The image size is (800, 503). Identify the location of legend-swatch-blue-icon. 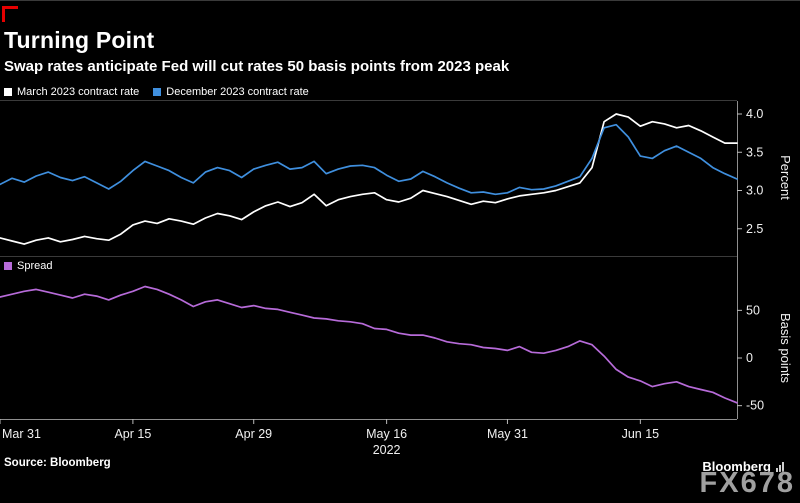
(157, 92).